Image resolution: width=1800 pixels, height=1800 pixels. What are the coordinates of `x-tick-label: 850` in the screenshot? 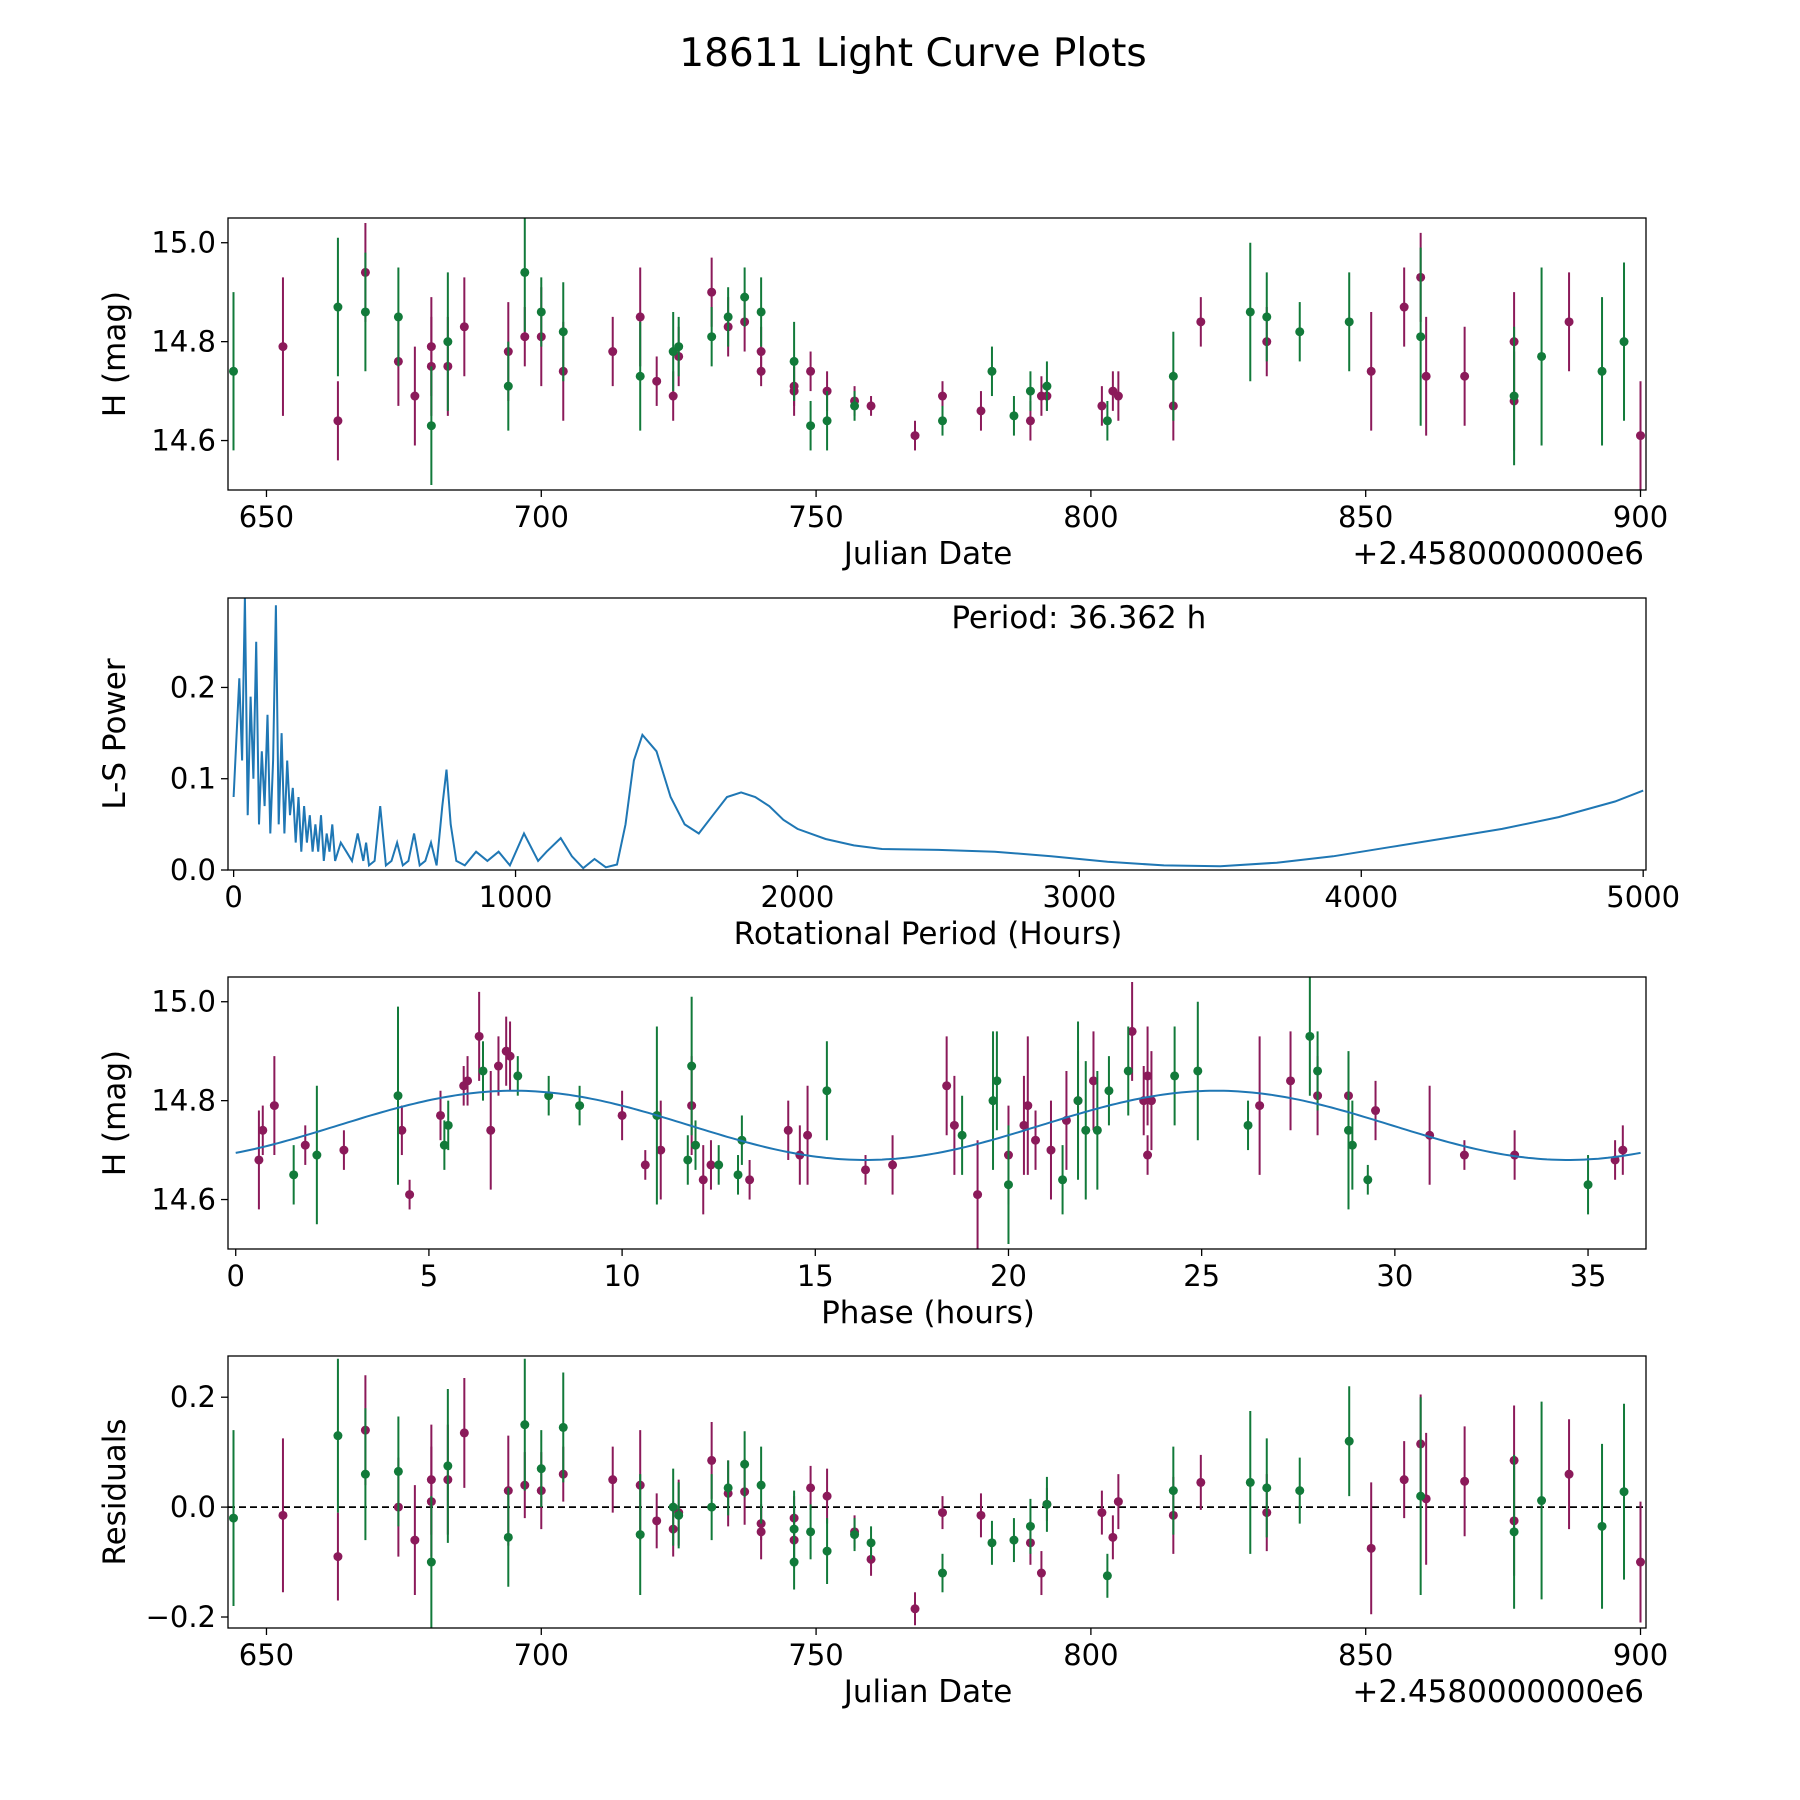 It's located at (1365, 517).